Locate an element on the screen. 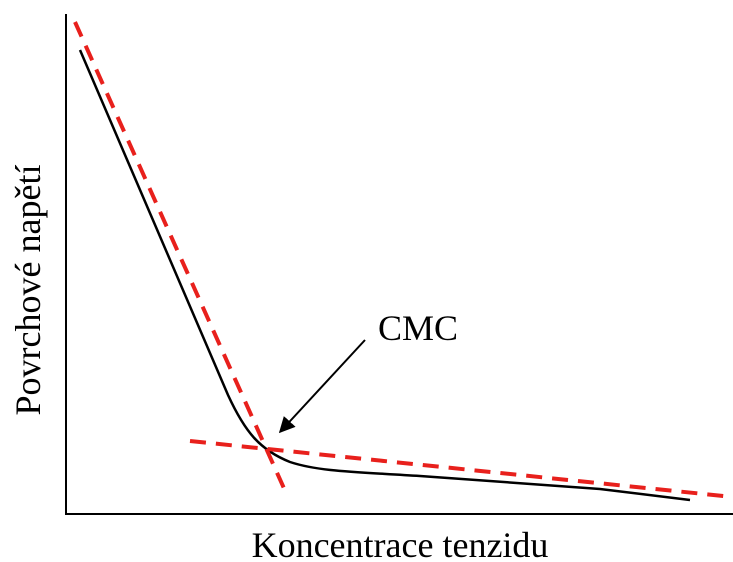 The height and width of the screenshot is (562, 733). arrow is located at coordinates (322, 386).